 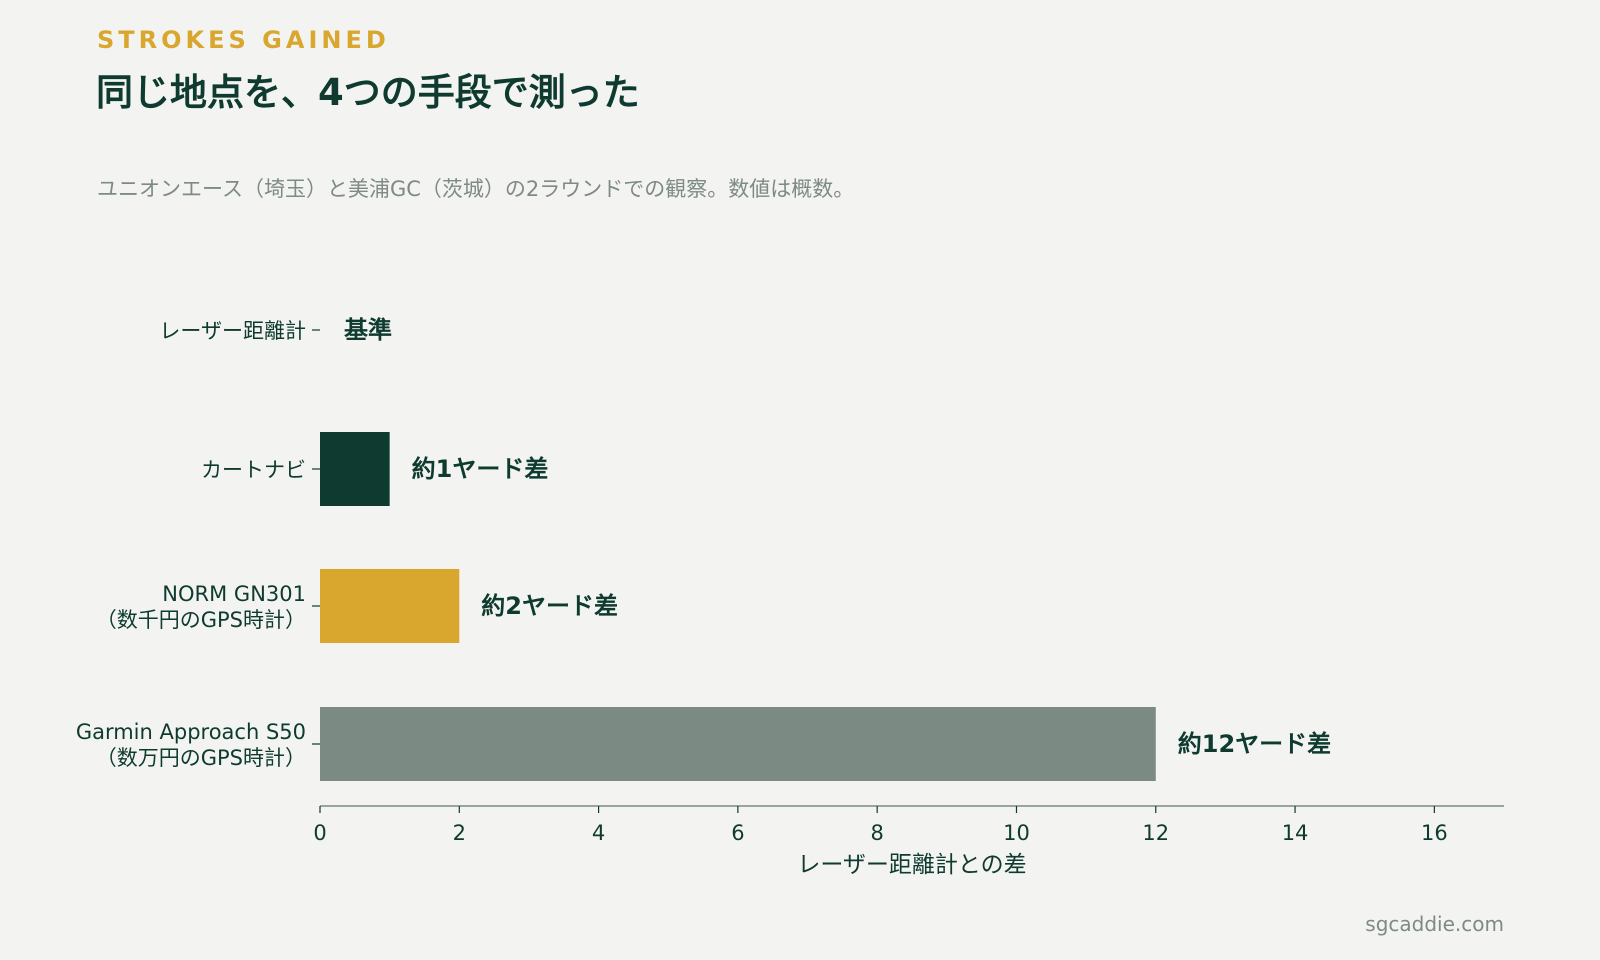 I want to click on chart-subtitle: ユニオンエース（埼玉）と美浦GC（茨城）の2ラウンドでの観察。数値は概数。, so click(x=476, y=189).